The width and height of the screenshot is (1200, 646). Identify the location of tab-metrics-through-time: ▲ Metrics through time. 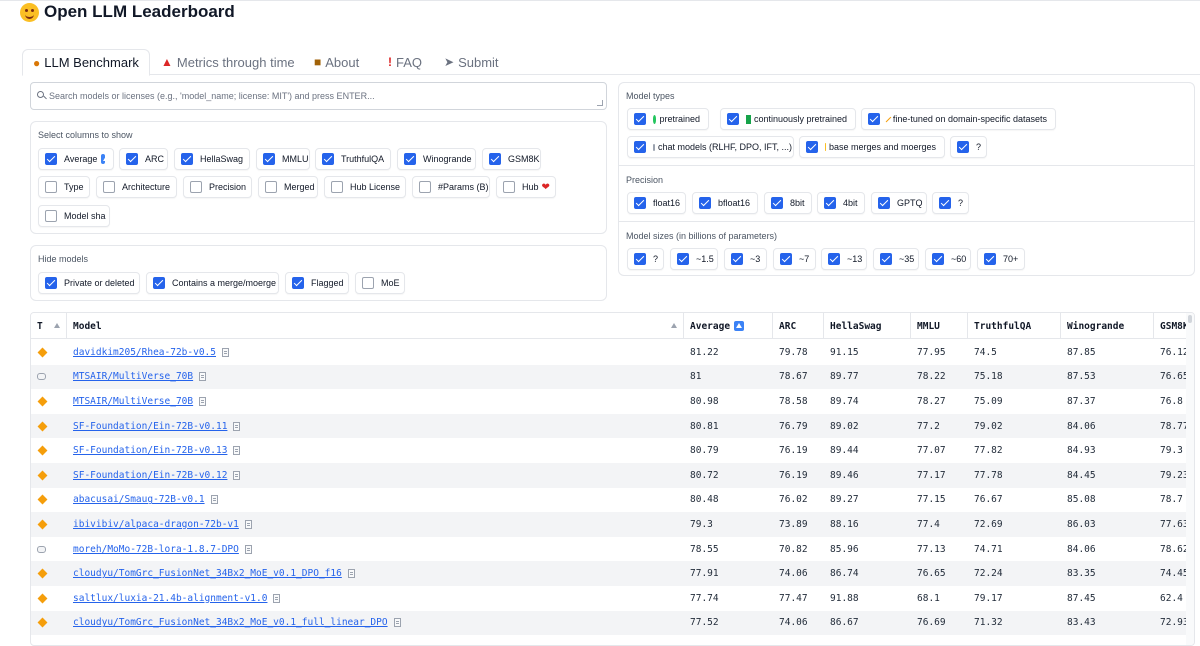
(228, 62).